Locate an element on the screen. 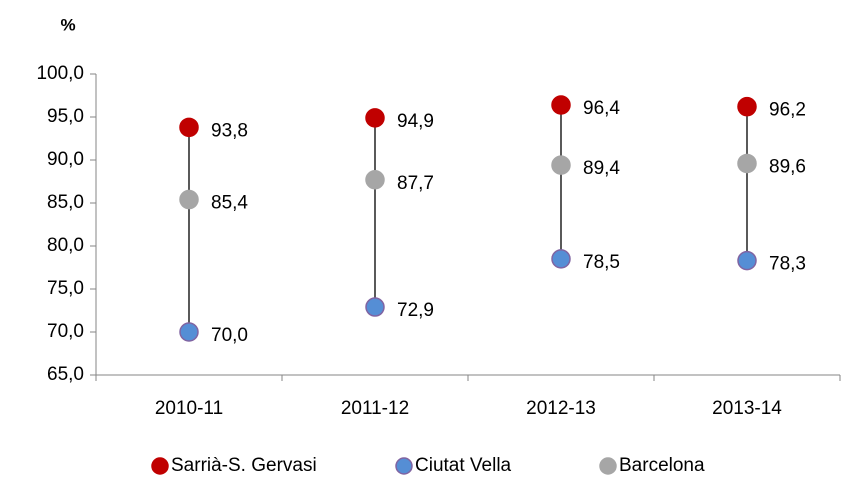 This screenshot has height=478, width=841. data-label: 96,2 is located at coordinates (787, 110).